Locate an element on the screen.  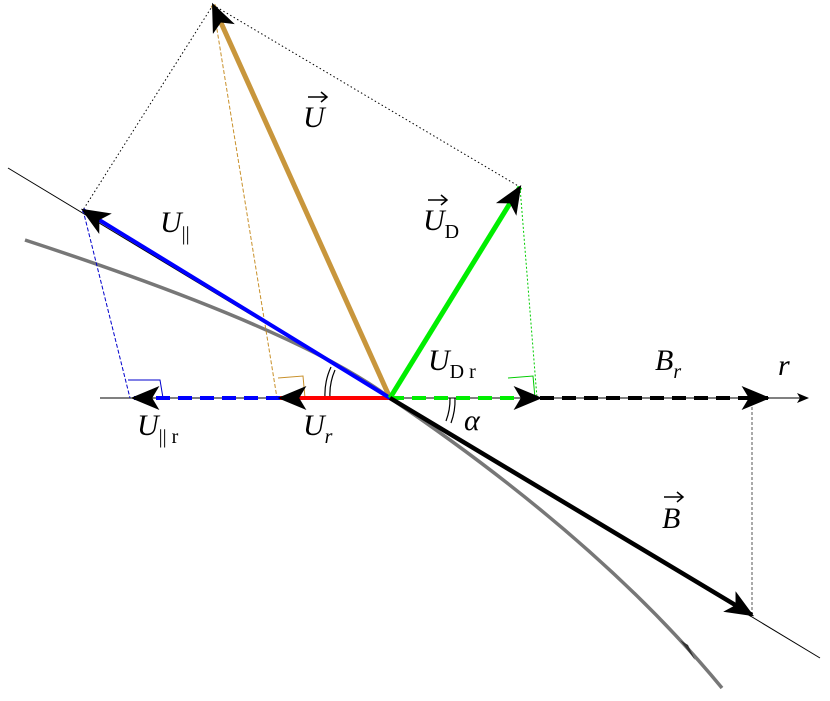
label-alpha: α is located at coordinates (472, 420).